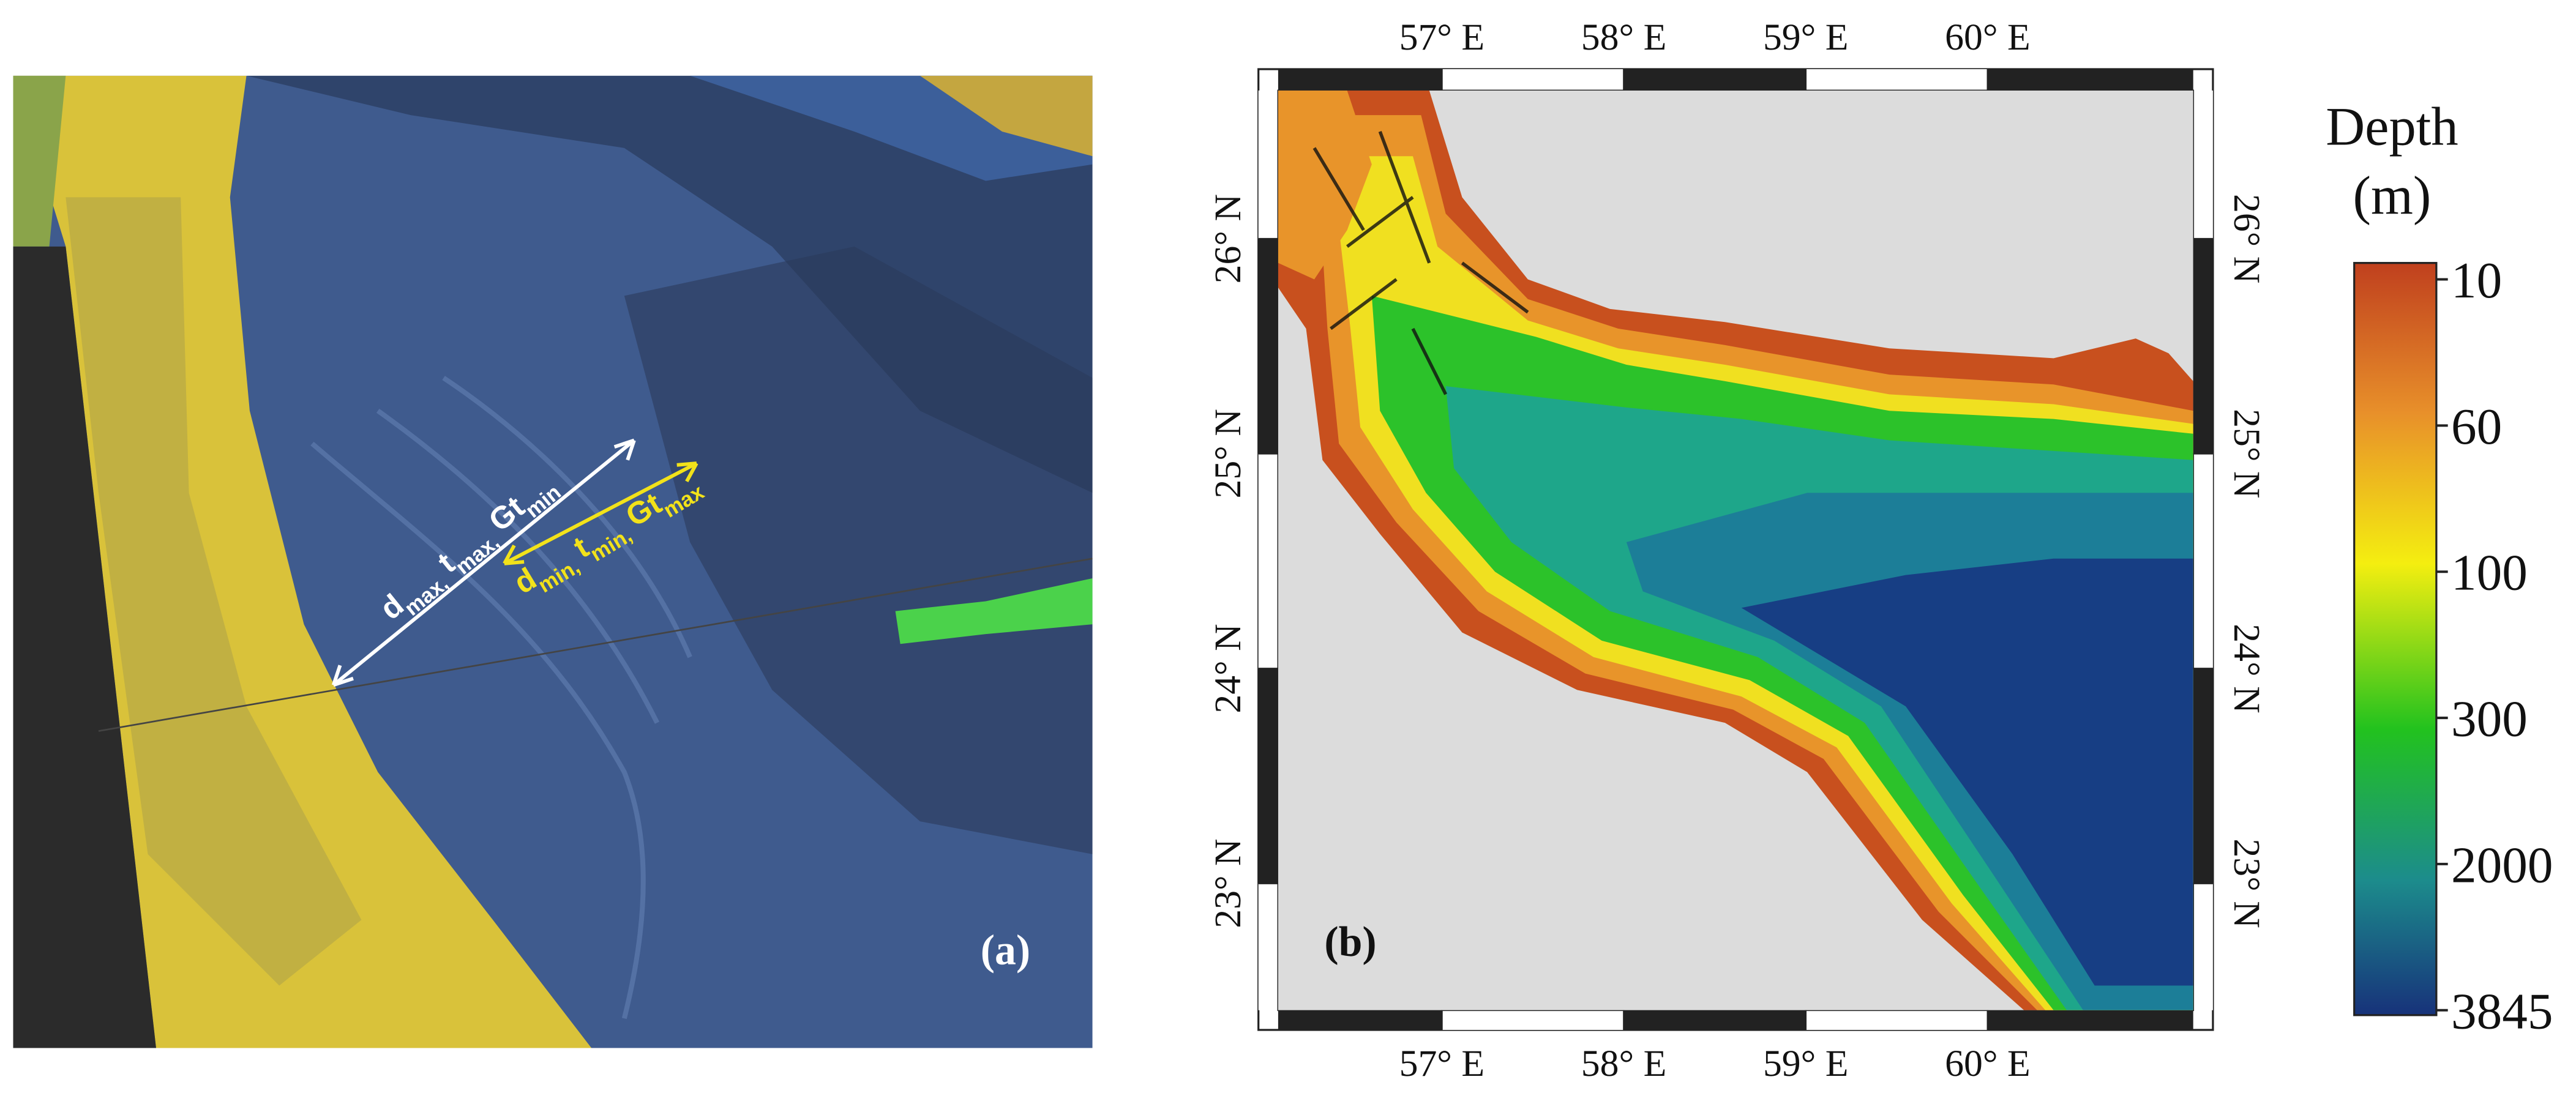  What do you see at coordinates (2392, 196) in the screenshot?
I see `colorbar-title: (m)` at bounding box center [2392, 196].